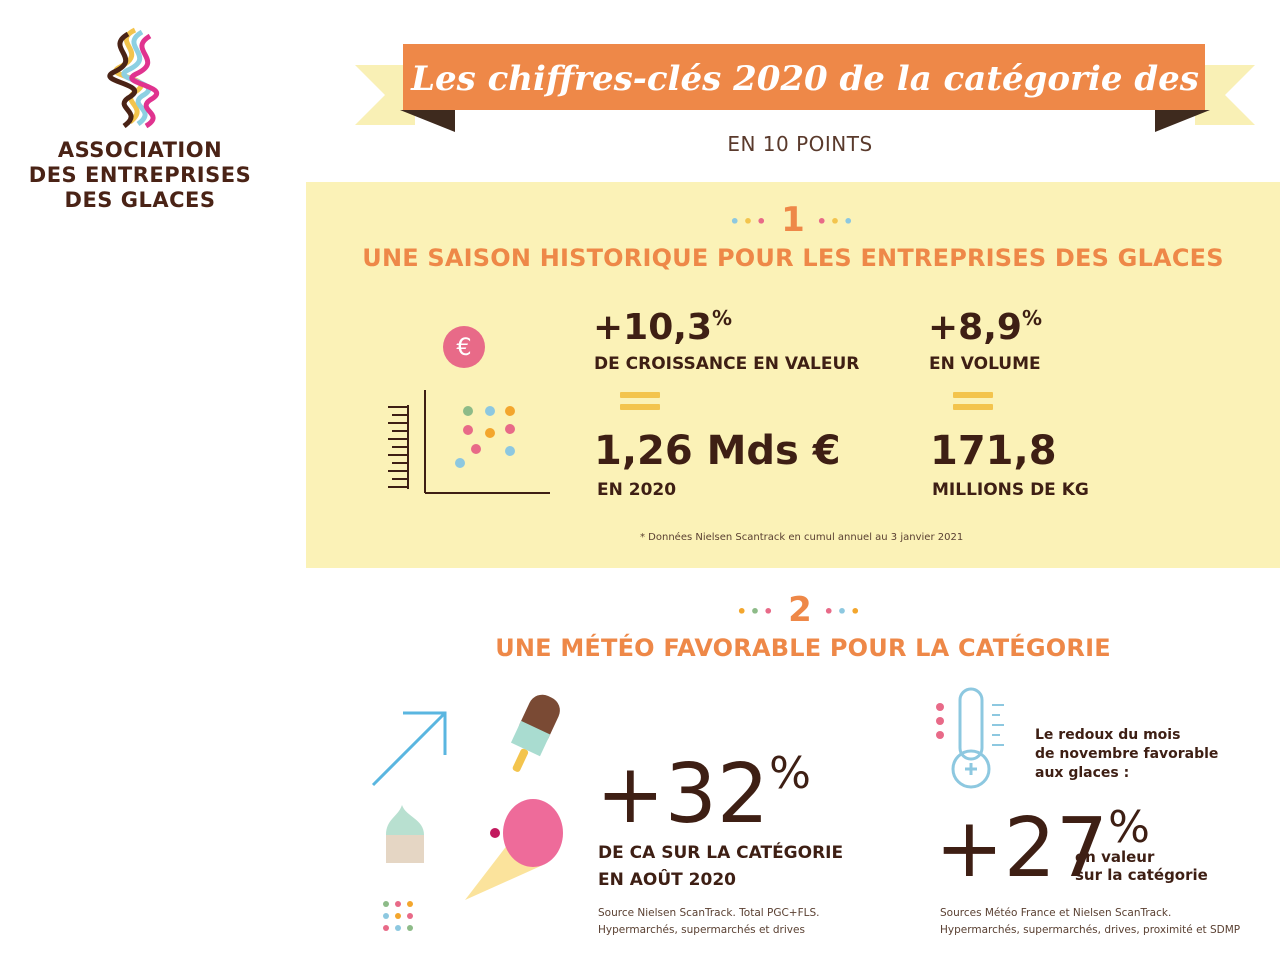 Image resolution: width=1280 pixels, height=960 pixels. I want to click on association-logo-text: ASSOCIATION DES ENTREPRISES DES GLACES, so click(140, 175).